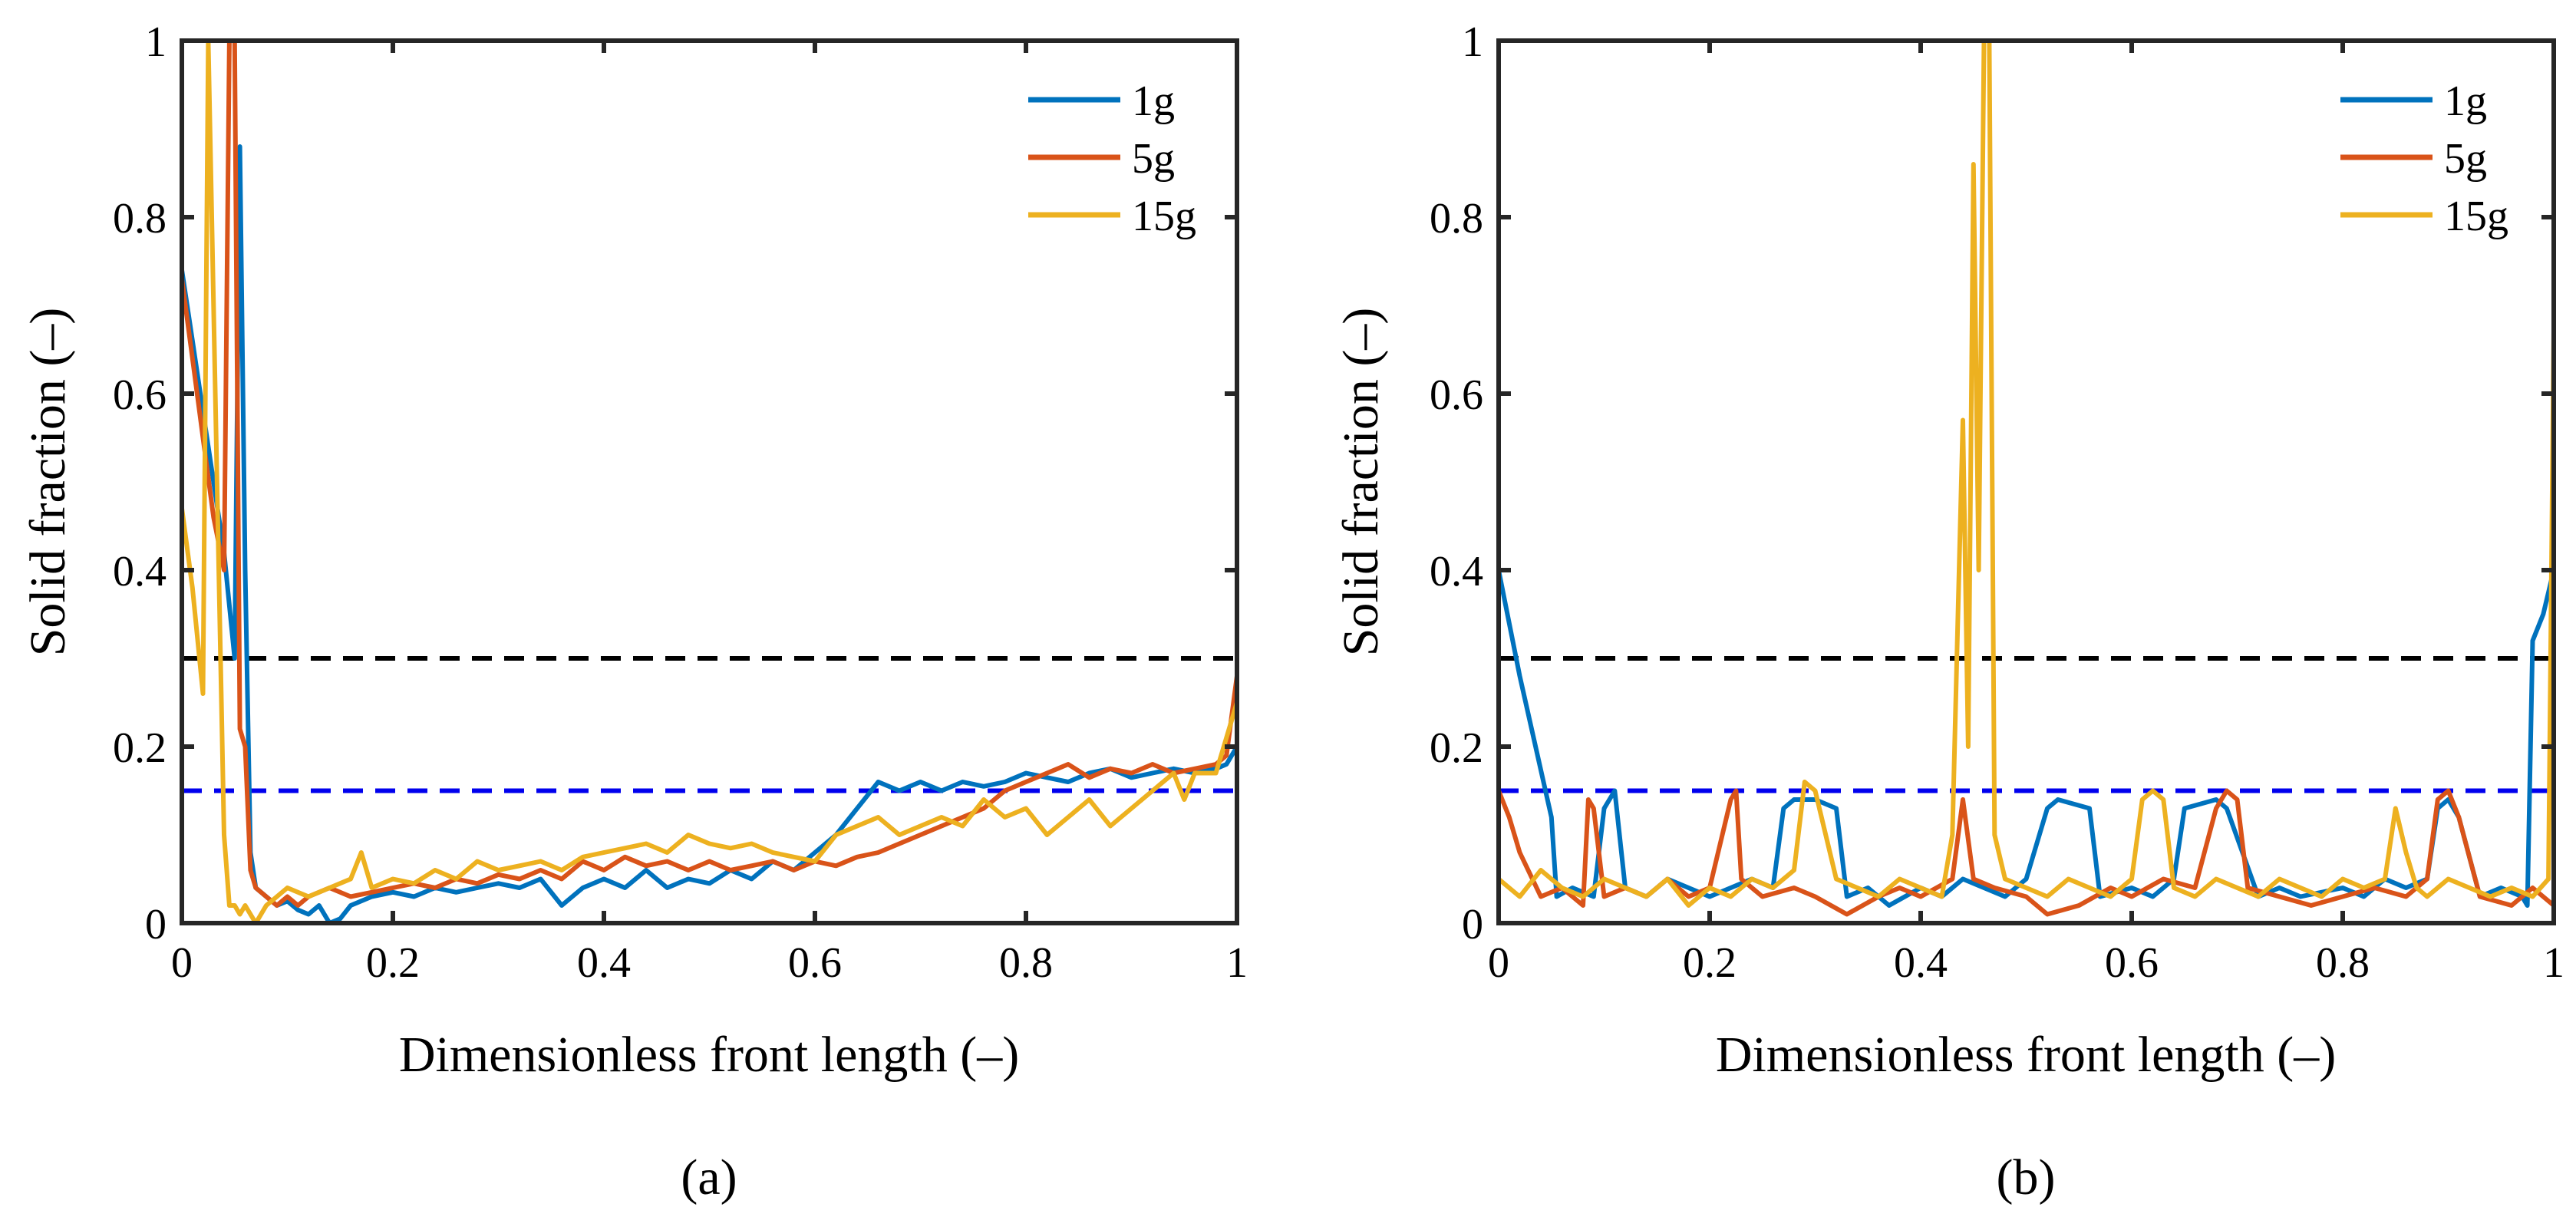 The height and width of the screenshot is (1217, 2576). Describe the element at coordinates (1472, 924) in the screenshot. I see `y-tick-label-b-0: 0` at that location.